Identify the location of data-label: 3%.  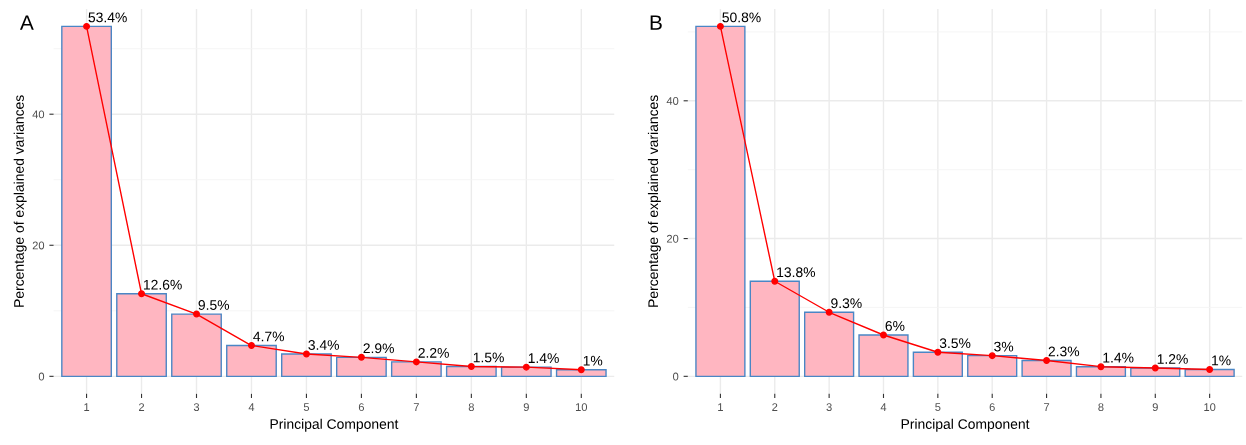
(1004, 346).